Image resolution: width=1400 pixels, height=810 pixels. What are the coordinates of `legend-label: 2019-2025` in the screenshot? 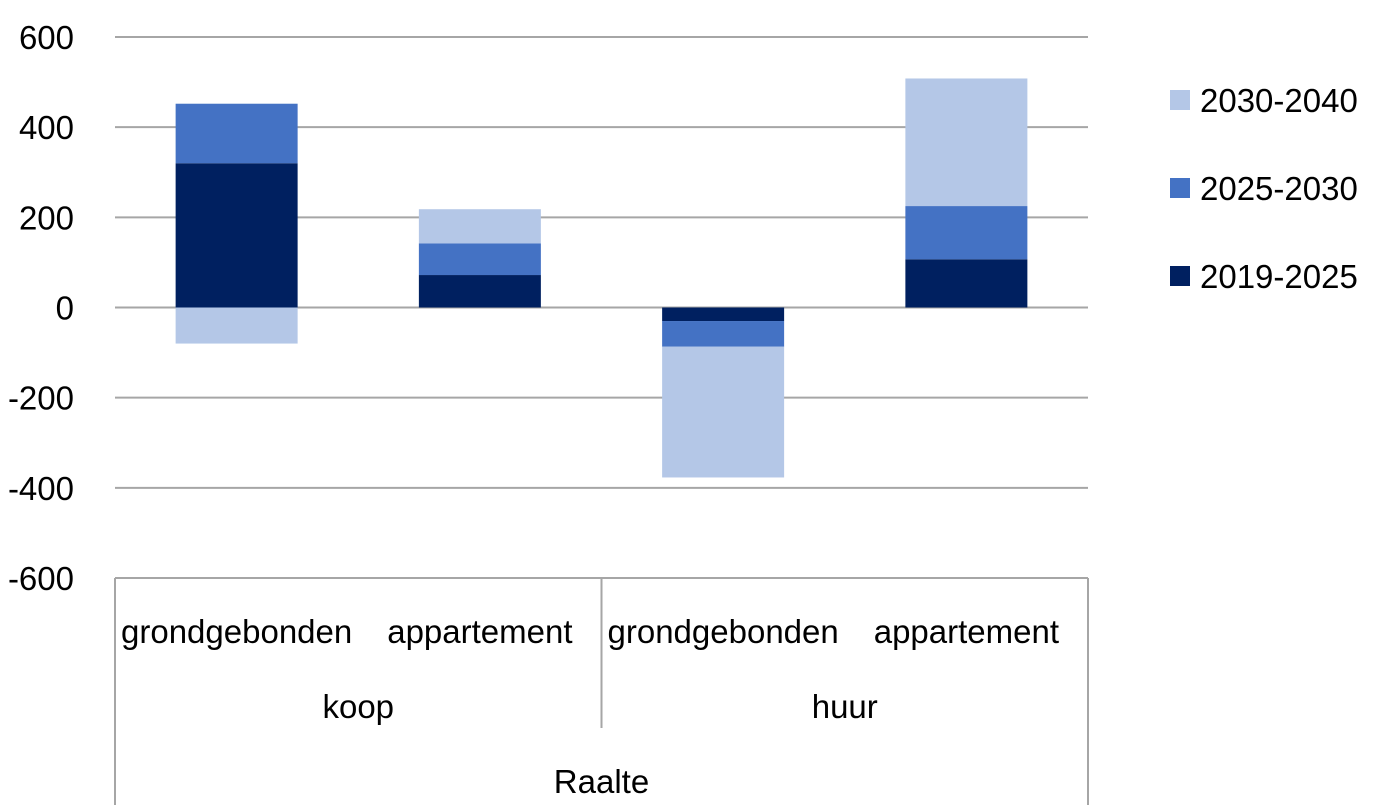 It's located at (1279, 276).